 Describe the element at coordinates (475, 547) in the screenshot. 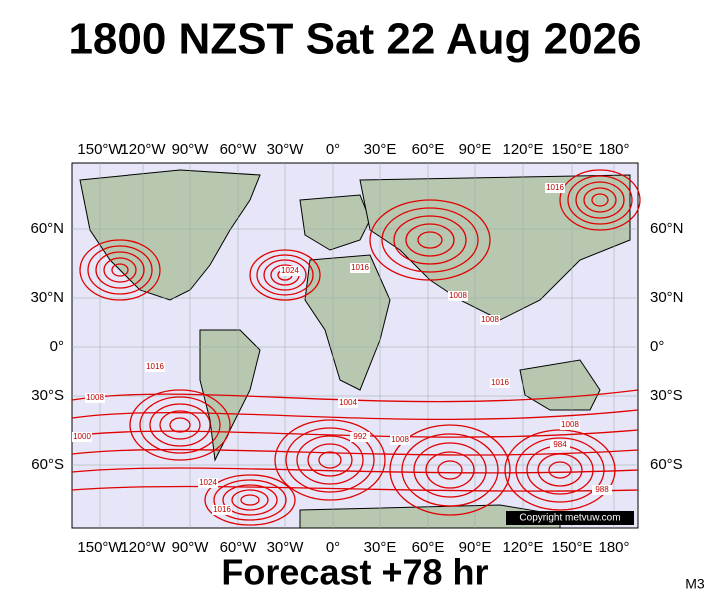

I see `lon-label-bottom: 90°E` at that location.